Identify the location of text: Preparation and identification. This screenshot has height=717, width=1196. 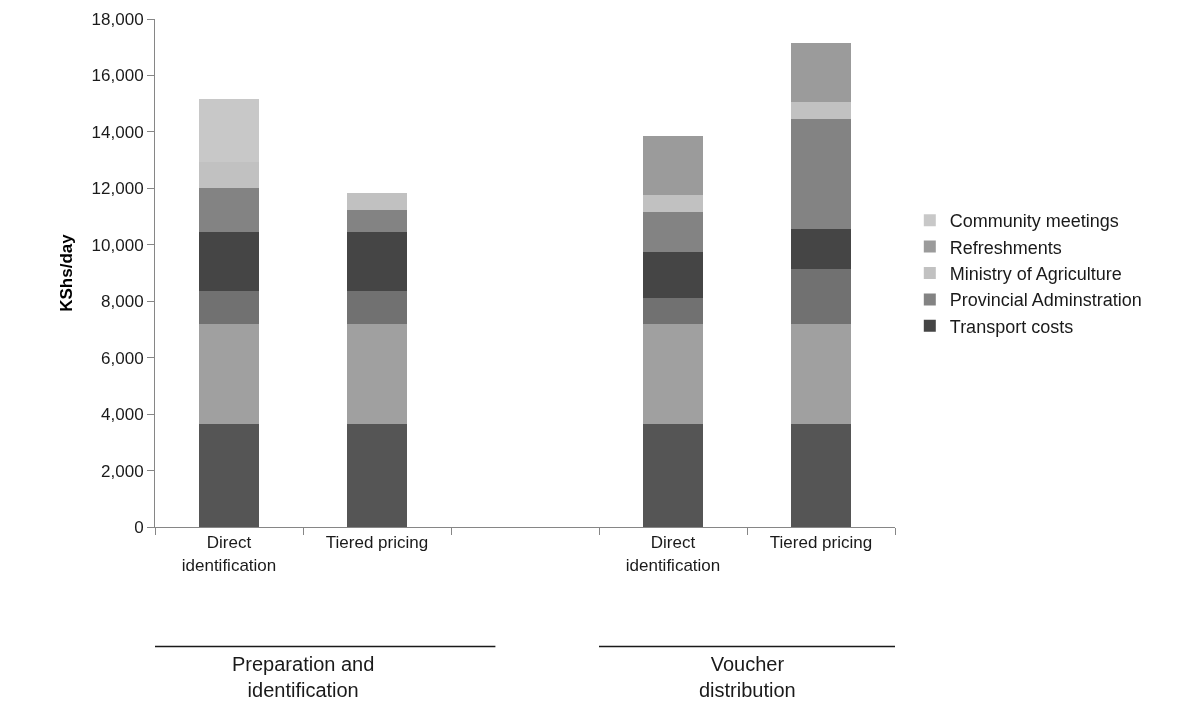
(303, 677).